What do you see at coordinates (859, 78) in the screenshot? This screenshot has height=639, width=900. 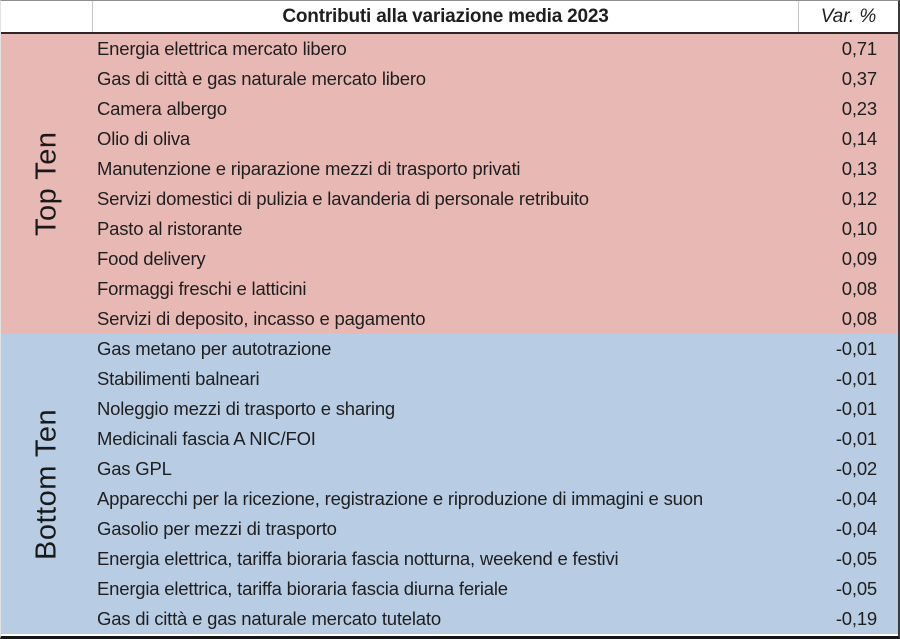 I see `item-value: 0,37` at bounding box center [859, 78].